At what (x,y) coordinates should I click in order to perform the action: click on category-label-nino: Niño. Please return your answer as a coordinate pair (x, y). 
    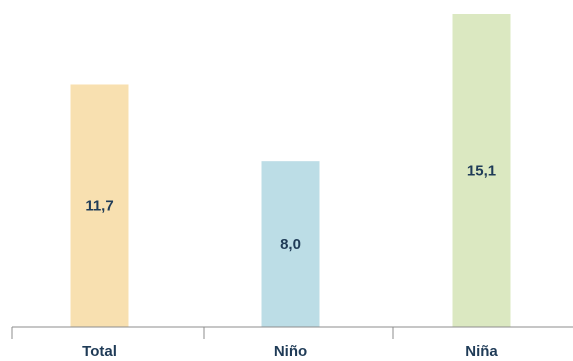
    Looking at the image, I should click on (290, 351).